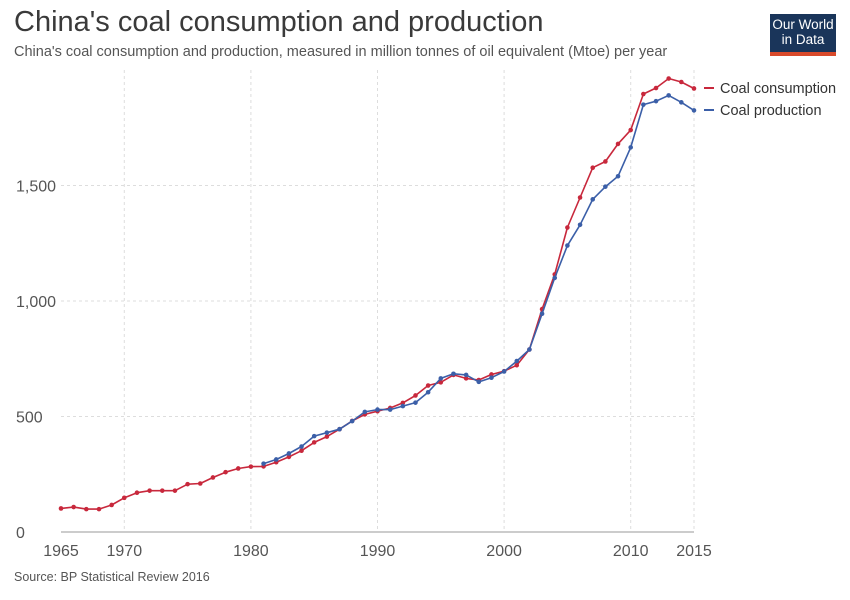  I want to click on x-tick-label: 1990, so click(378, 551).